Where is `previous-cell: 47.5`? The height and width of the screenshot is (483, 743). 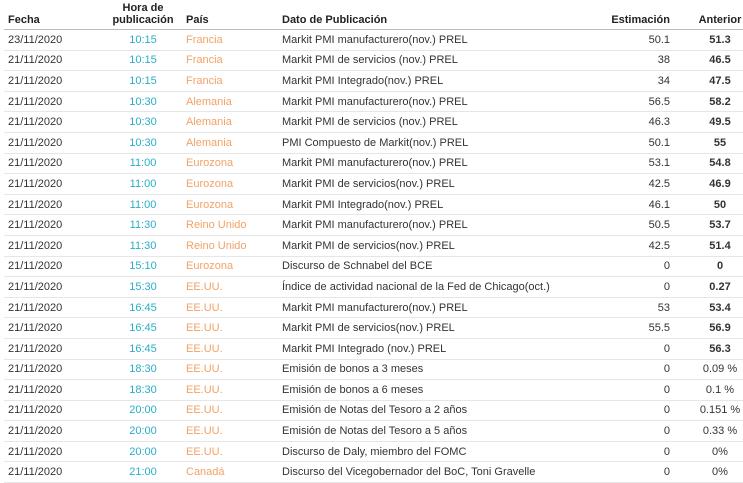 previous-cell: 47.5 is located at coordinates (714, 81).